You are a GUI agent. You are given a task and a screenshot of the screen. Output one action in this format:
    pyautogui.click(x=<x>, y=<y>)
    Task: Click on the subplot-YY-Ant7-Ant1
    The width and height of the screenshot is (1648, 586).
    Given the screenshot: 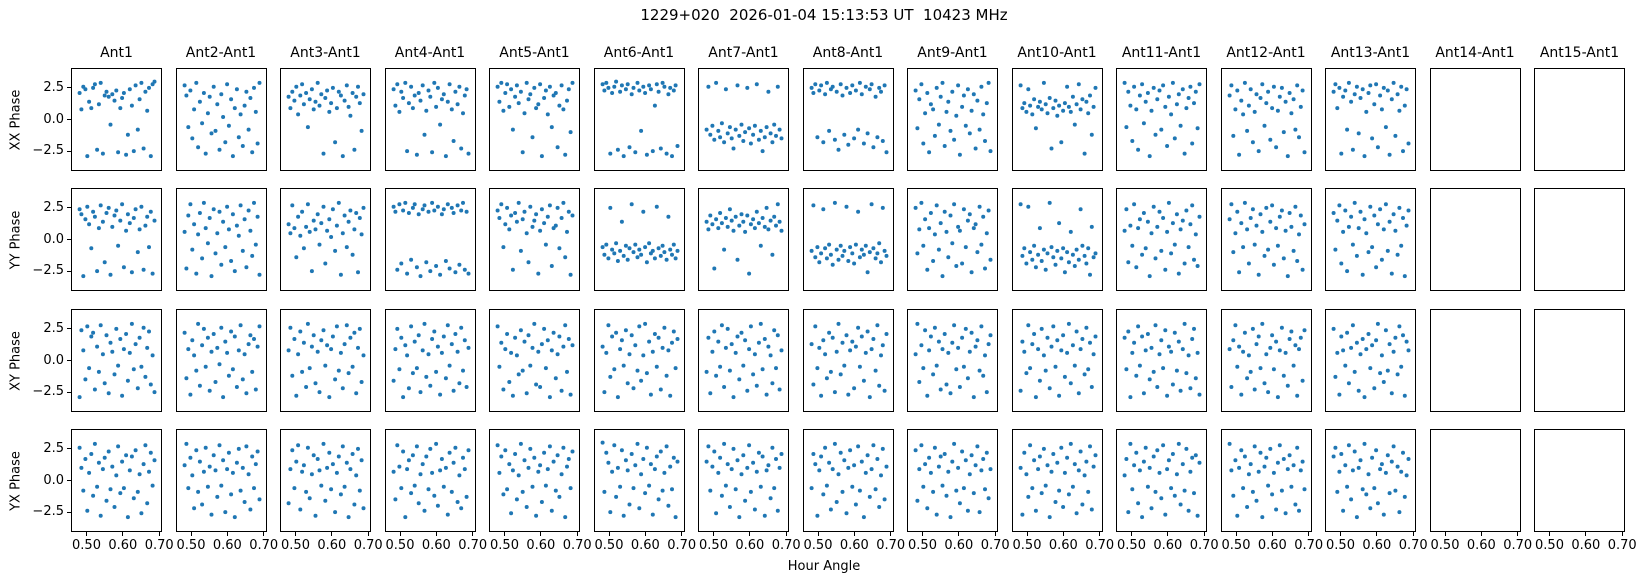 What is the action you would take?
    pyautogui.click(x=743, y=239)
    